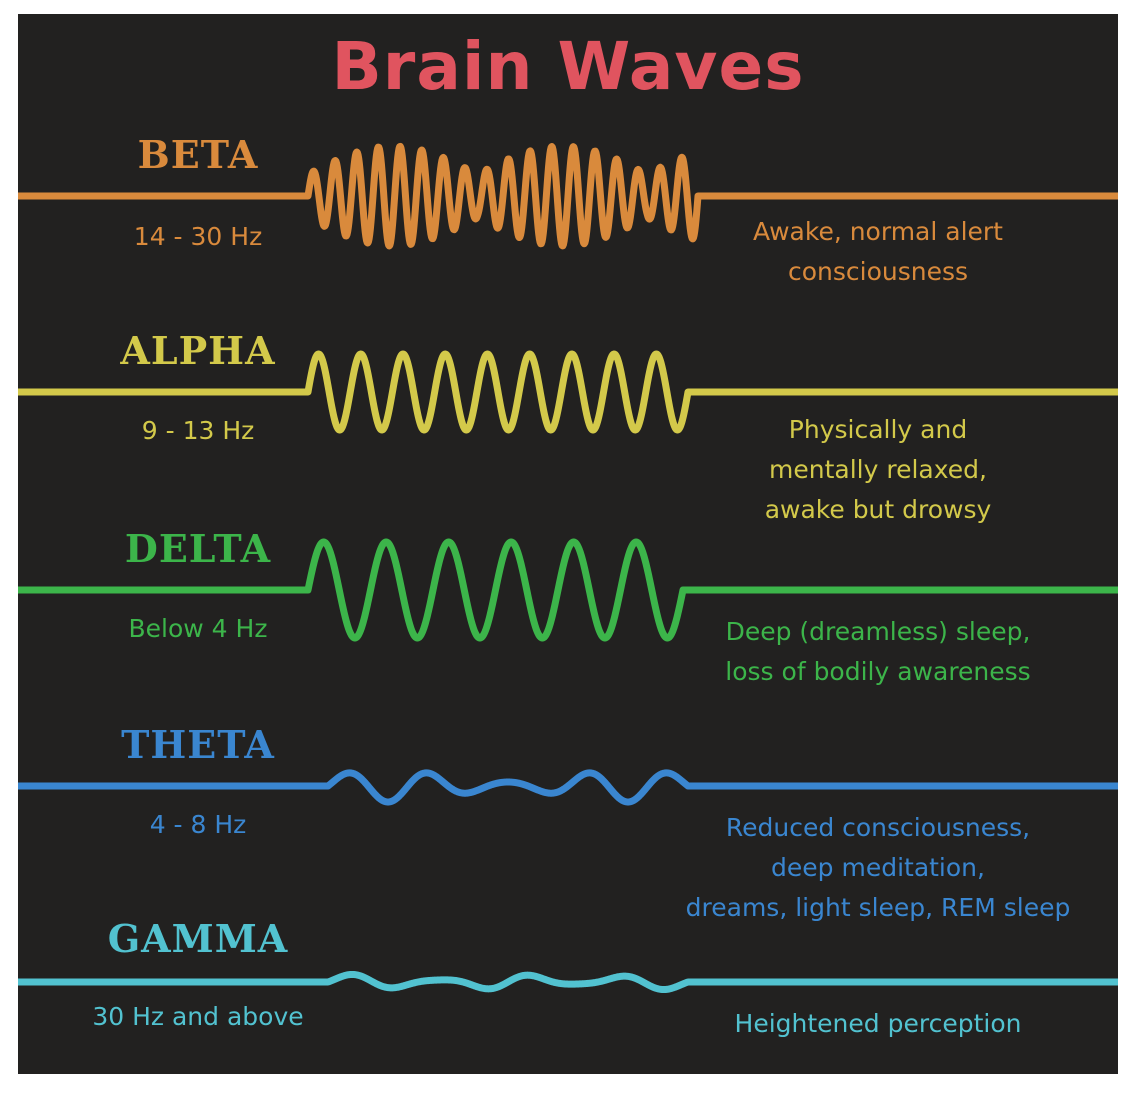 The height and width of the screenshot is (1096, 1130). I want to click on wave-name: DELTA, so click(198, 548).